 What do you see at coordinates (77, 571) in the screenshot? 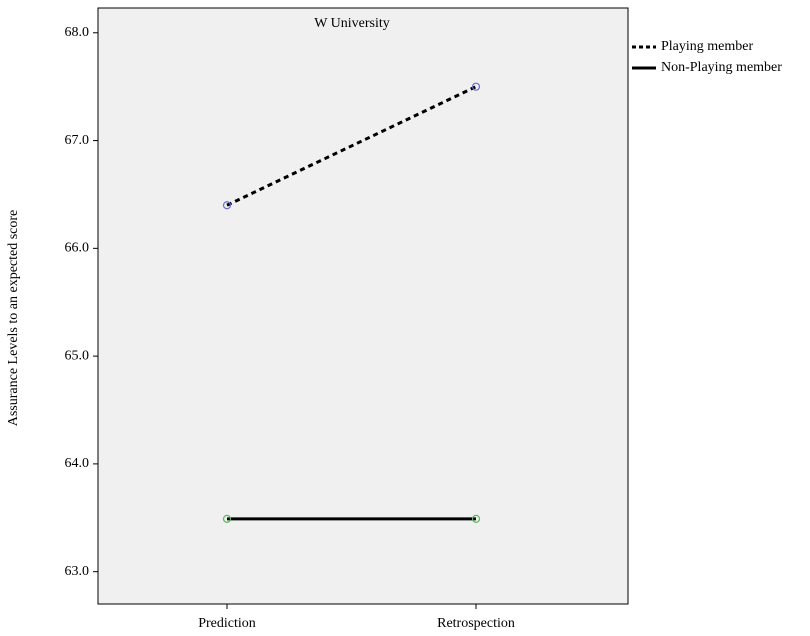
I see `y-tick-label: 63.0` at bounding box center [77, 571].